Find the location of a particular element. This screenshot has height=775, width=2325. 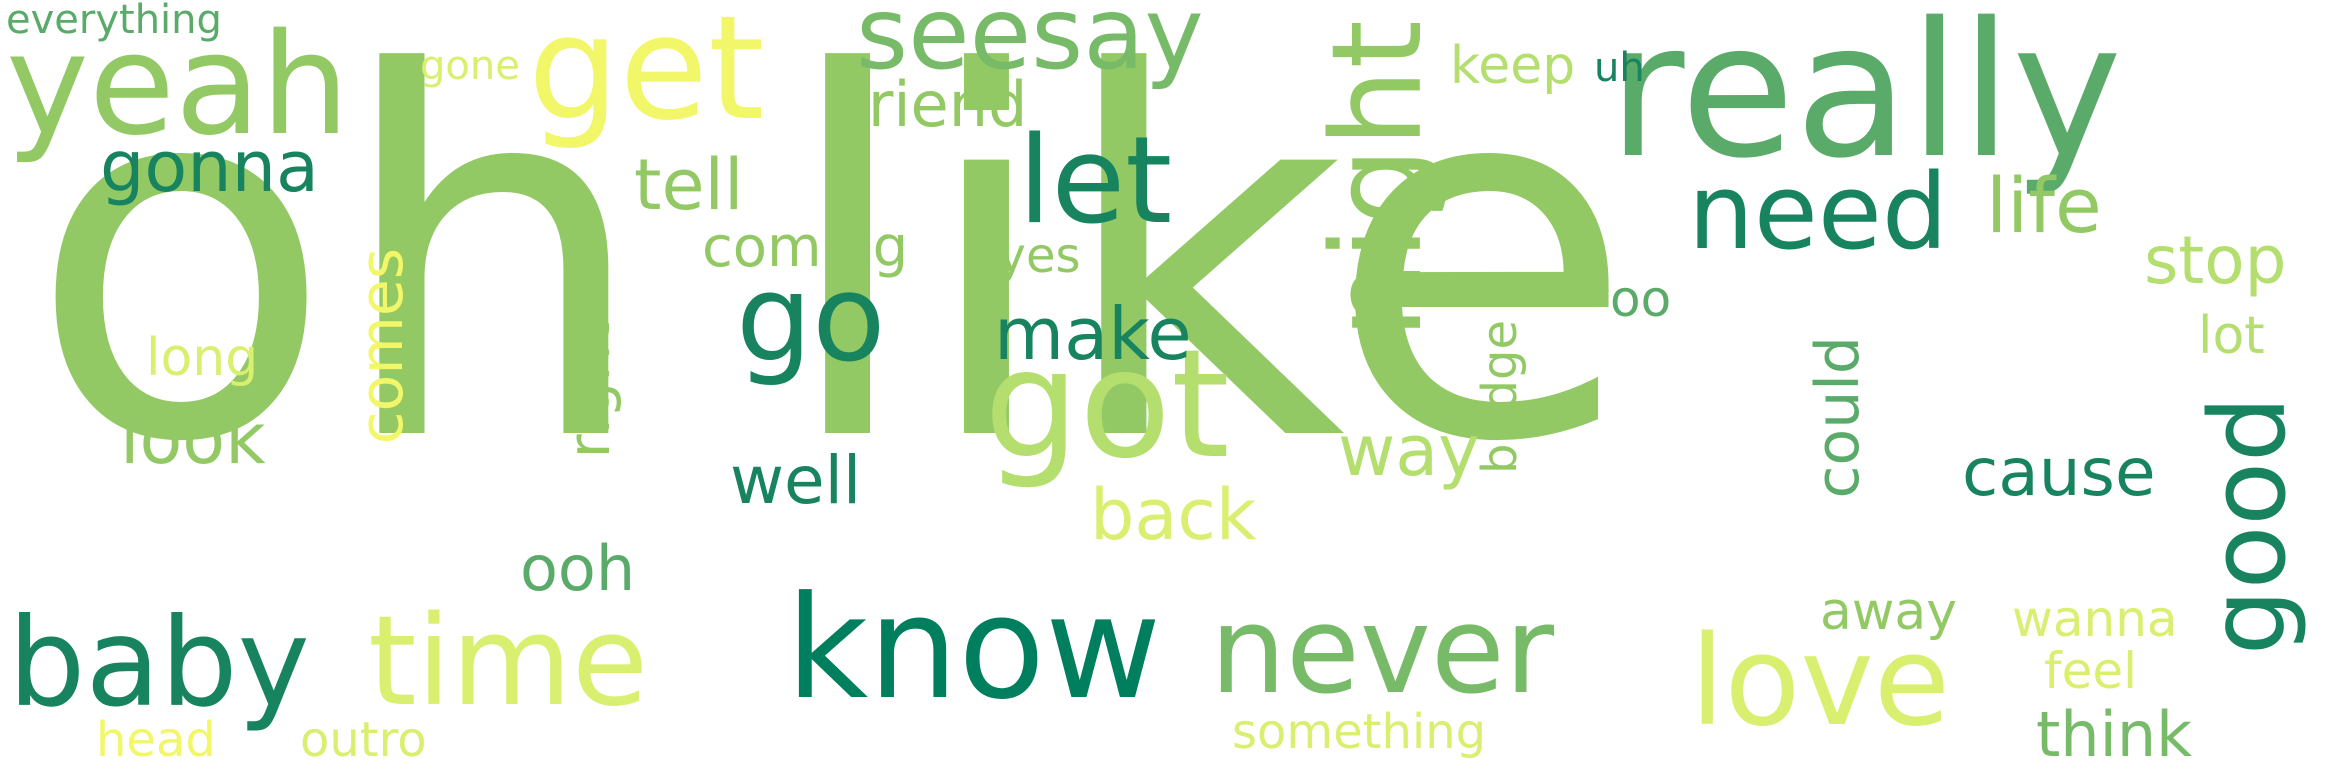

word-get: get is located at coordinates (646, 76).